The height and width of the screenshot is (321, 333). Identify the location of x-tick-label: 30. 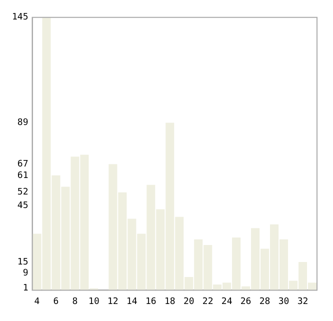
(284, 301).